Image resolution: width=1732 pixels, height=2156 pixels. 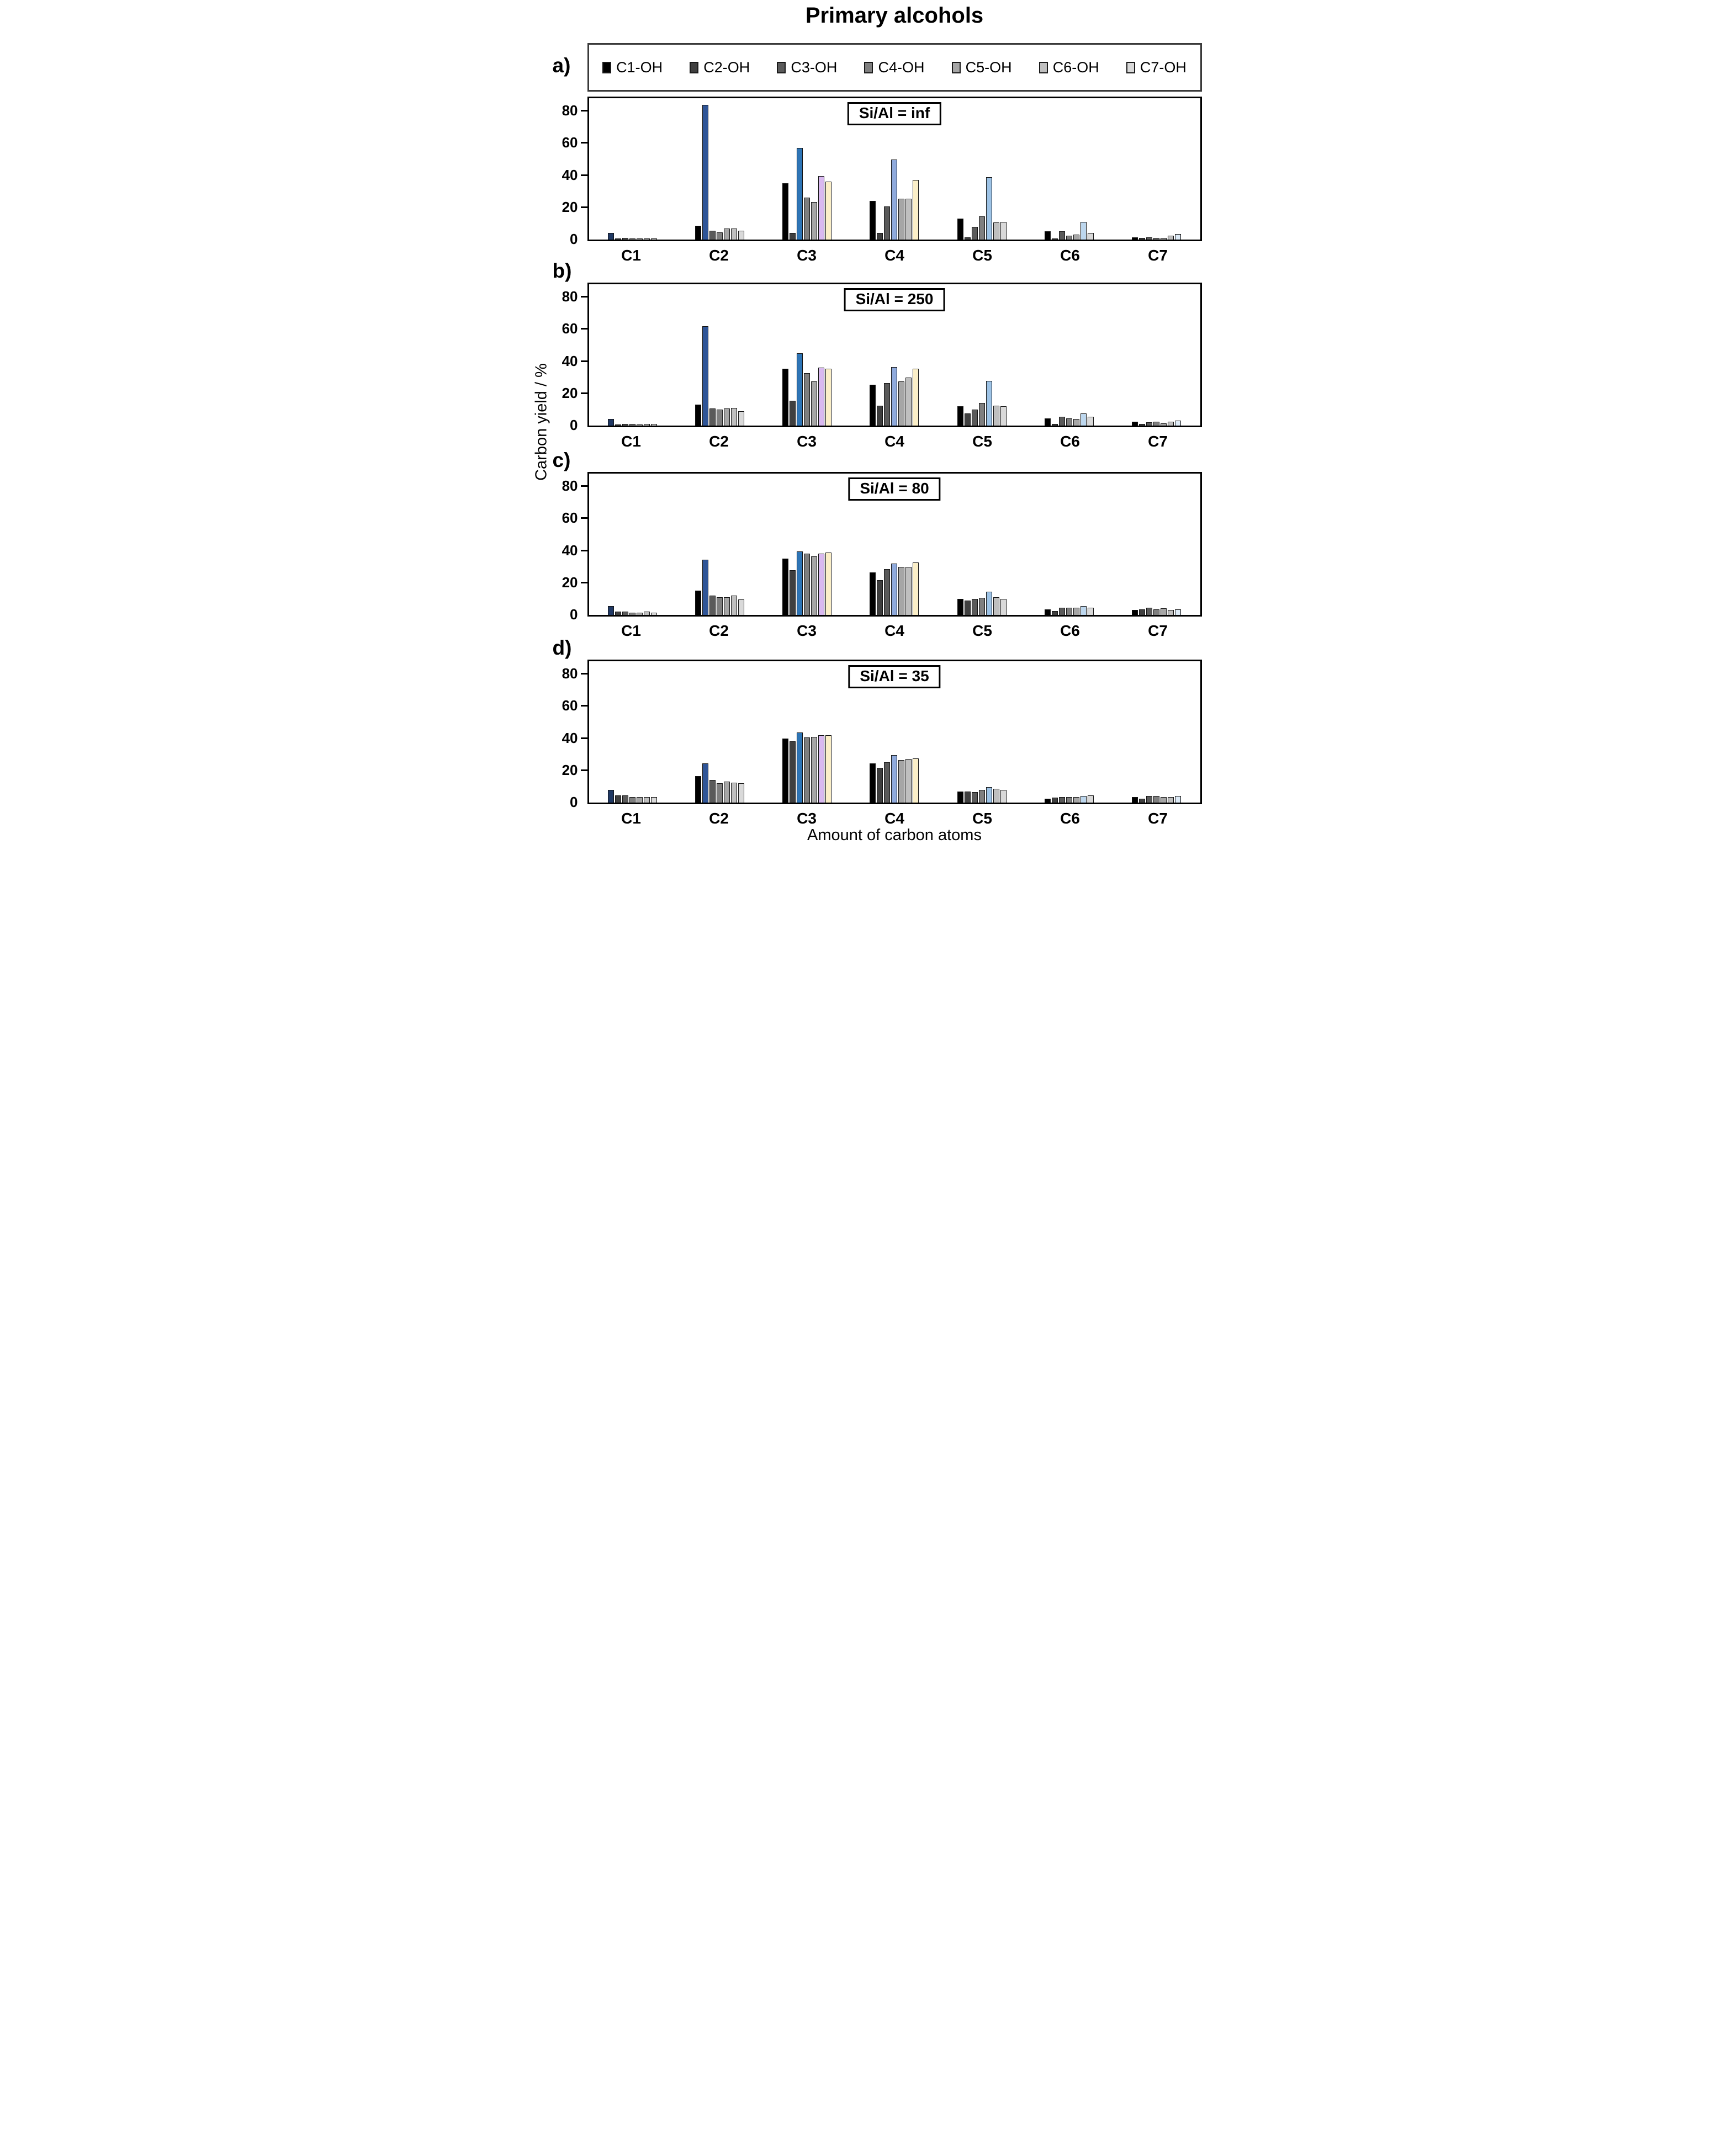 I want to click on plot-area-panel-b: 0 20 40 60 80 Si/Al = 250, so click(x=882, y=357).